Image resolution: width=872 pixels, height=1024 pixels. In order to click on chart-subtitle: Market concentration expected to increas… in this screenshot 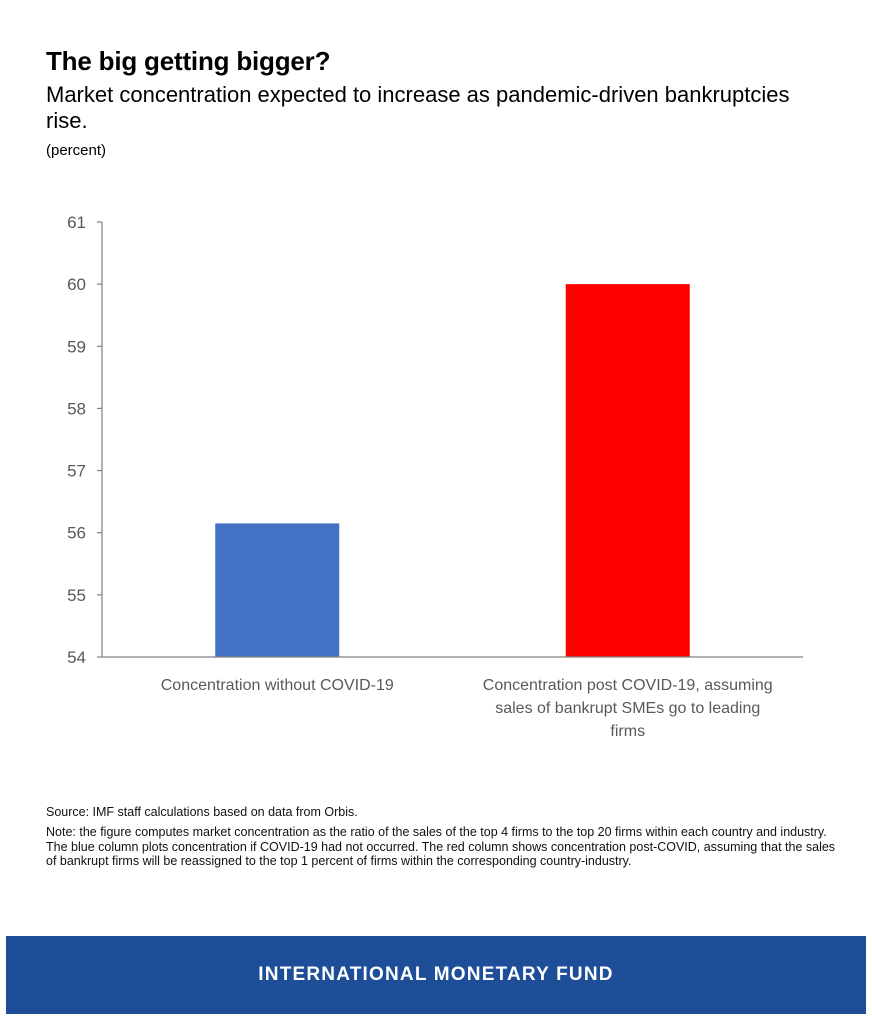, I will do `click(418, 107)`.